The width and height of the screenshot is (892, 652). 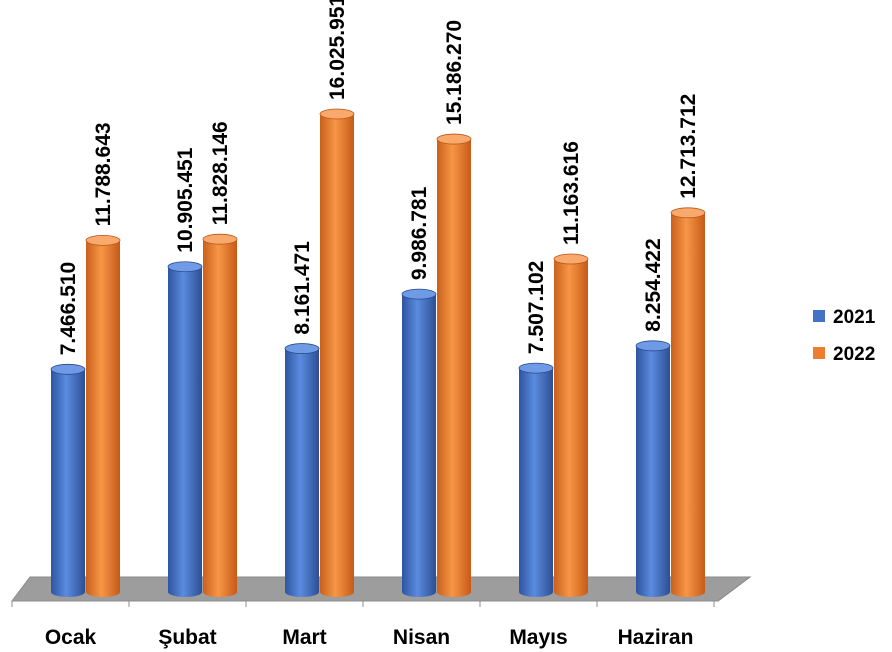 What do you see at coordinates (185, 199) in the screenshot?
I see `data-label-2021-şubat: 10.905.451` at bounding box center [185, 199].